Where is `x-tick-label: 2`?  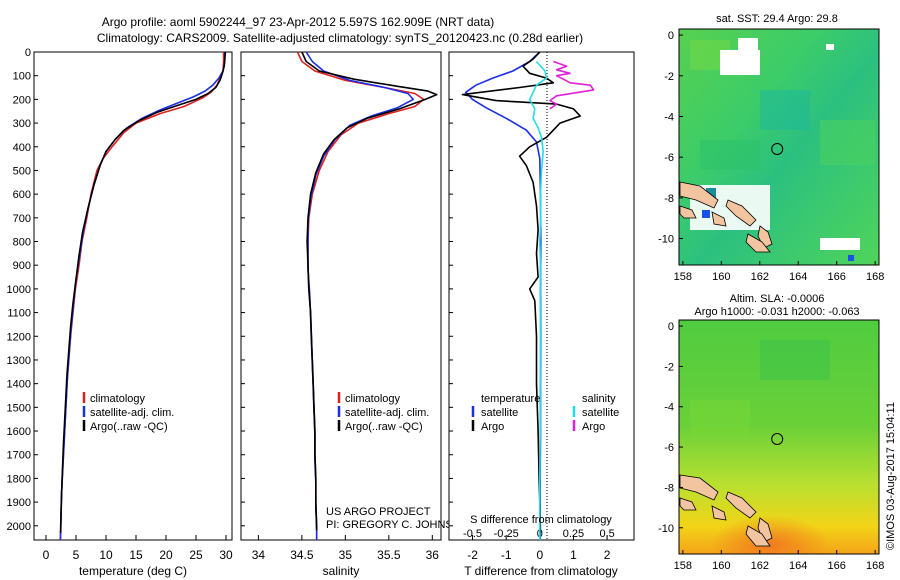 x-tick-label: 2 is located at coordinates (607, 555).